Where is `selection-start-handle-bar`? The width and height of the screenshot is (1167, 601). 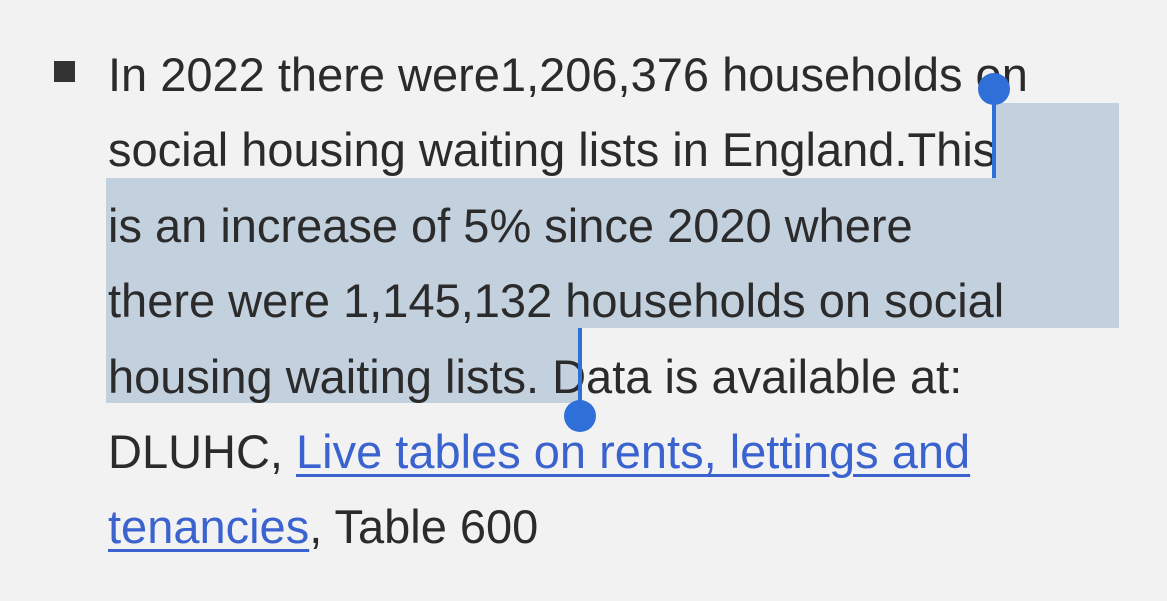 selection-start-handle-bar is located at coordinates (994, 134).